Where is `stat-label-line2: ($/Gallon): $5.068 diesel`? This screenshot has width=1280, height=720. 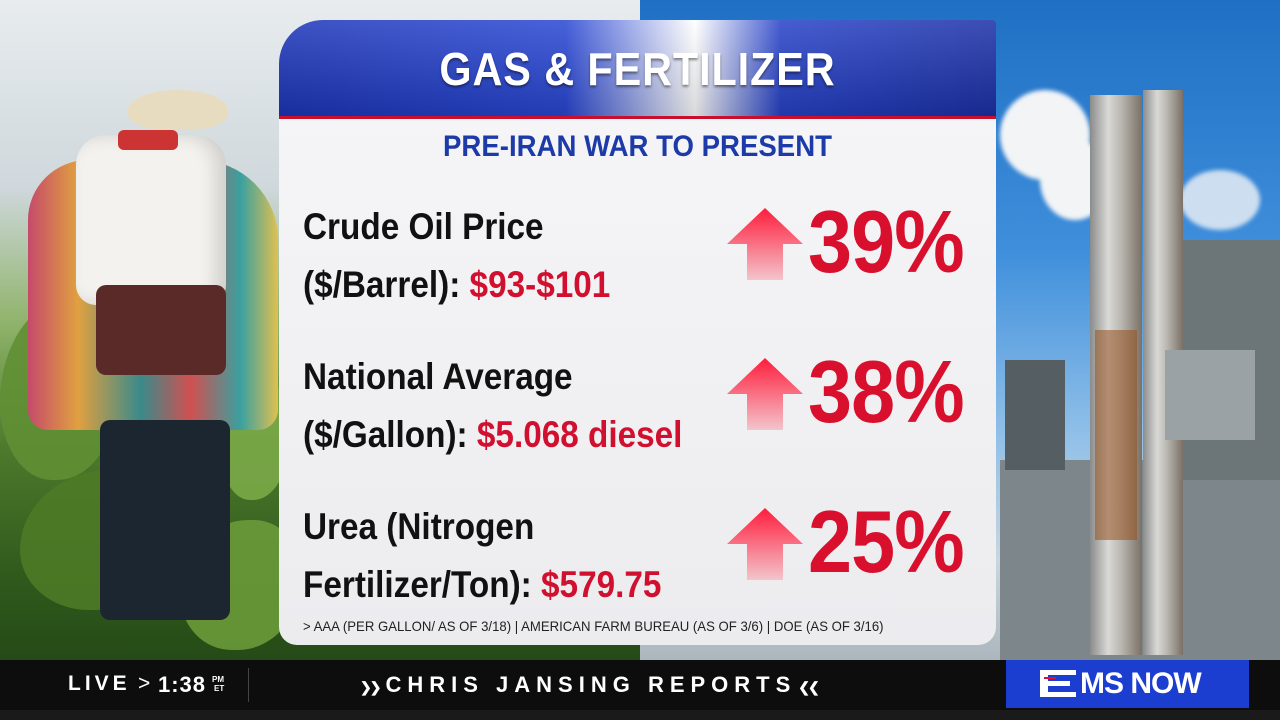 stat-label-line2: ($/Gallon): $5.068 diesel is located at coordinates (492, 435).